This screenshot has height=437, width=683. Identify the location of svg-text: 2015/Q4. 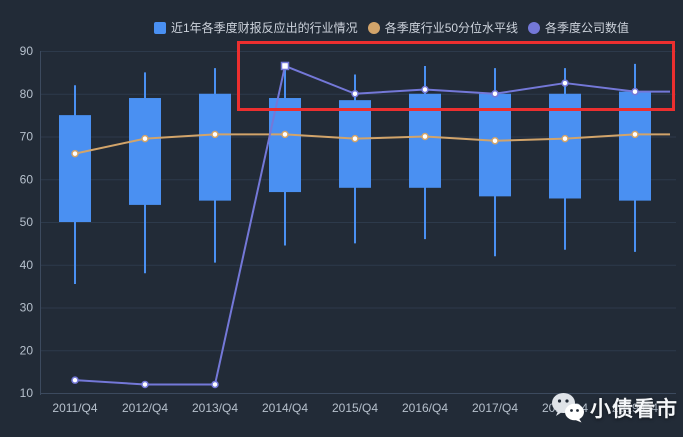
(355, 408).